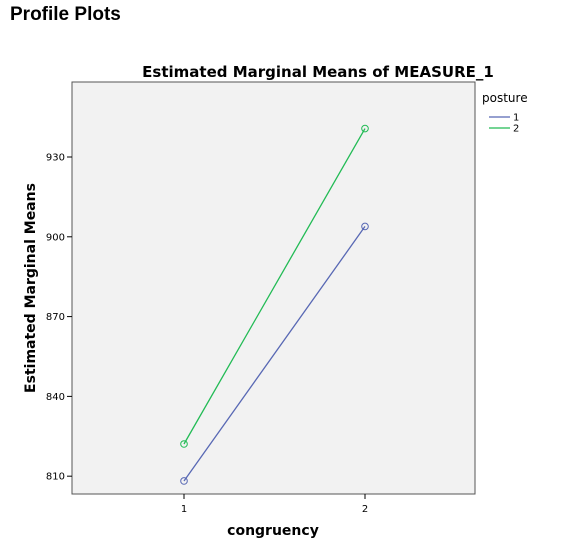 The height and width of the screenshot is (559, 564). What do you see at coordinates (318, 72) in the screenshot?
I see `chart-title: Estimated Marginal Means of MEASURE_1` at bounding box center [318, 72].